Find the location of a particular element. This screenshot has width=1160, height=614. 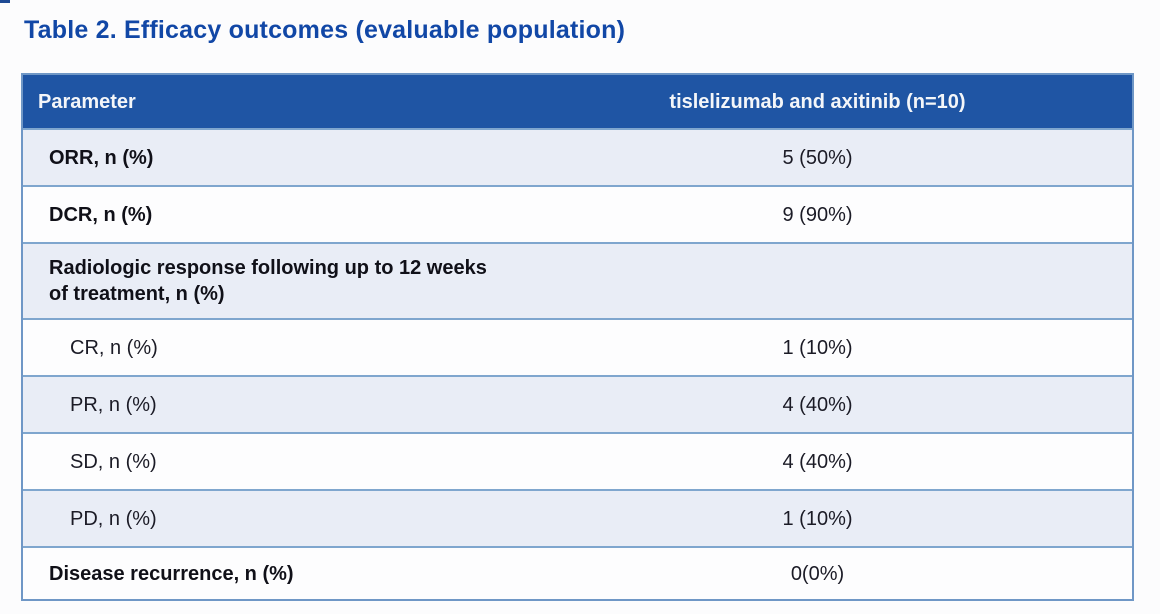

row-label: Disease recurrence, n (%) is located at coordinates (171, 573).